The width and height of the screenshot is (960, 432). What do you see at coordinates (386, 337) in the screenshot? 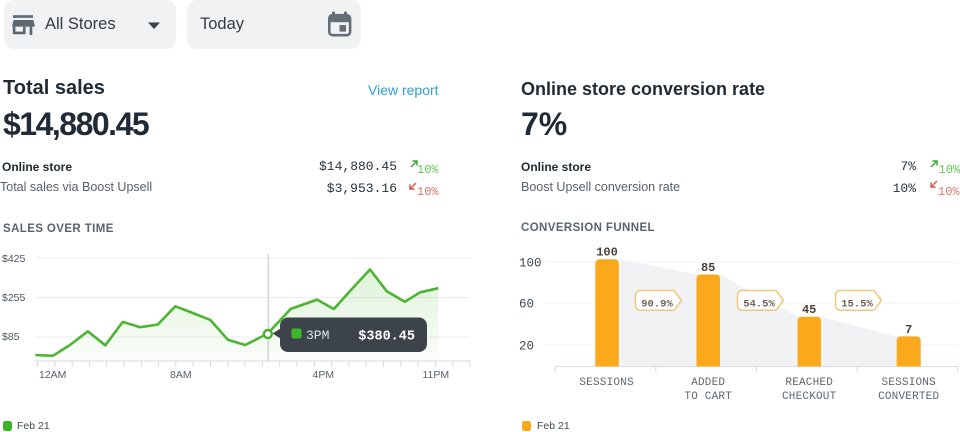
I see `svg-text: $380.45` at bounding box center [386, 337].